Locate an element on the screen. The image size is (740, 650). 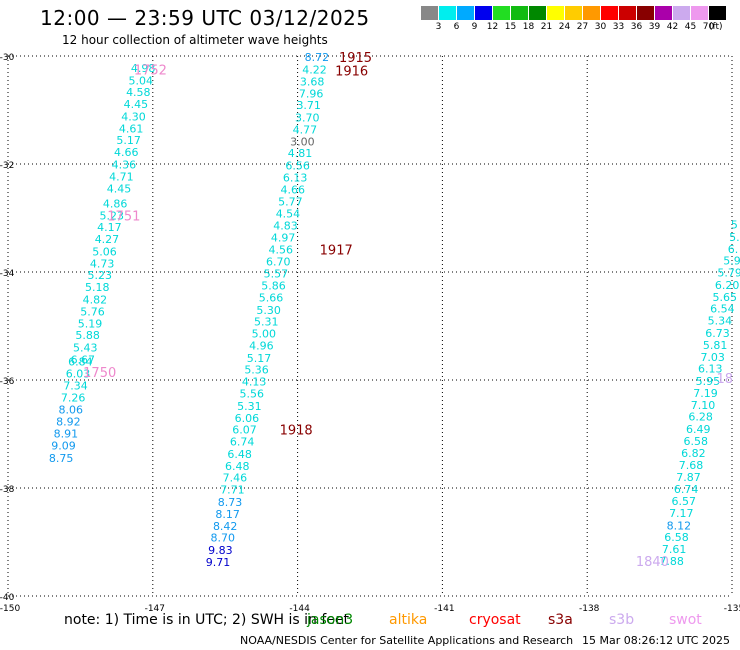
wave-height-point: 9.09 is located at coordinates (63, 445).